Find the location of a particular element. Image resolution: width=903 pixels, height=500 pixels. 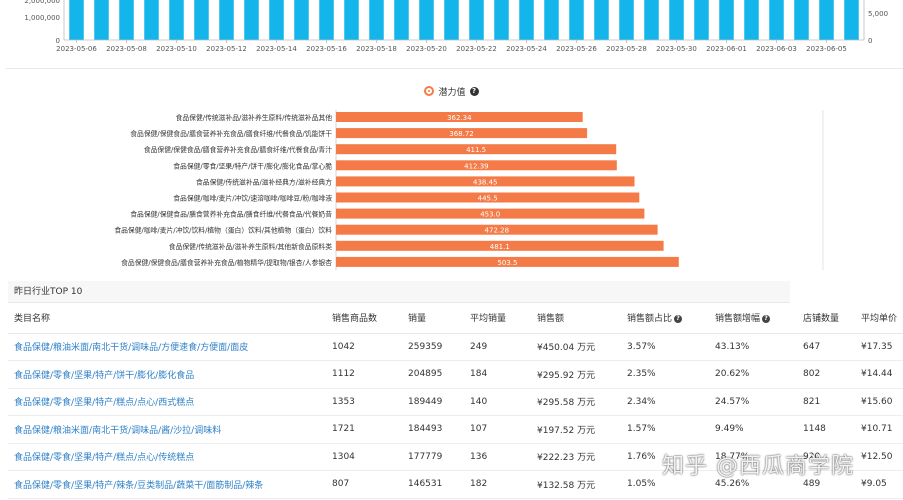

category-link: 食品保健/粮油米面/南北干货/调味品/方便速食/方便面/面皮 is located at coordinates (131, 348).